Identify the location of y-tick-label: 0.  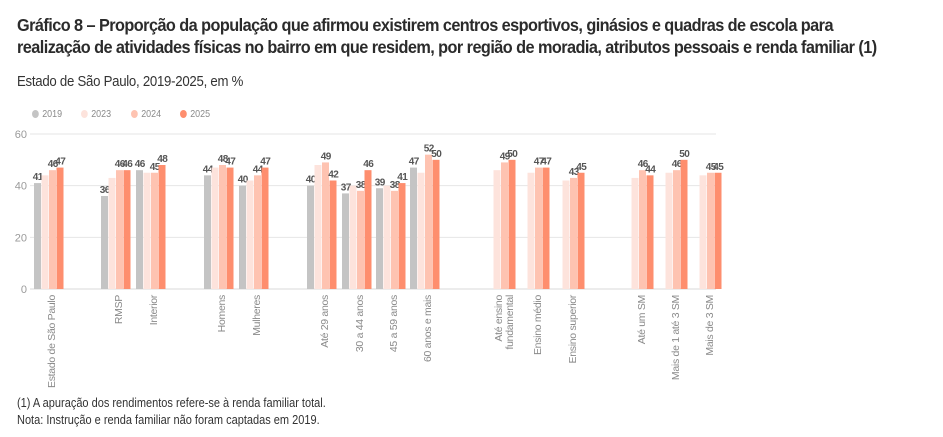
(24, 290).